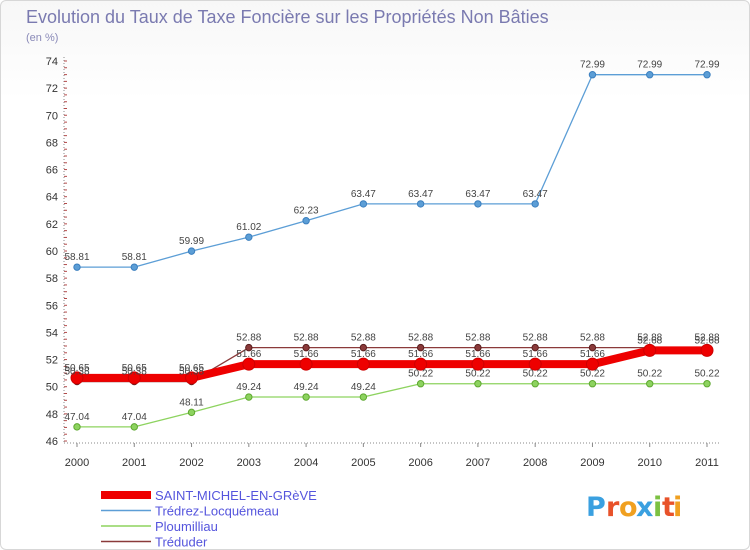 The height and width of the screenshot is (550, 750). Describe the element at coordinates (217, 511) in the screenshot. I see `legend-label-tredrez-locquemeau: Trédrez-Locquémeau` at that location.